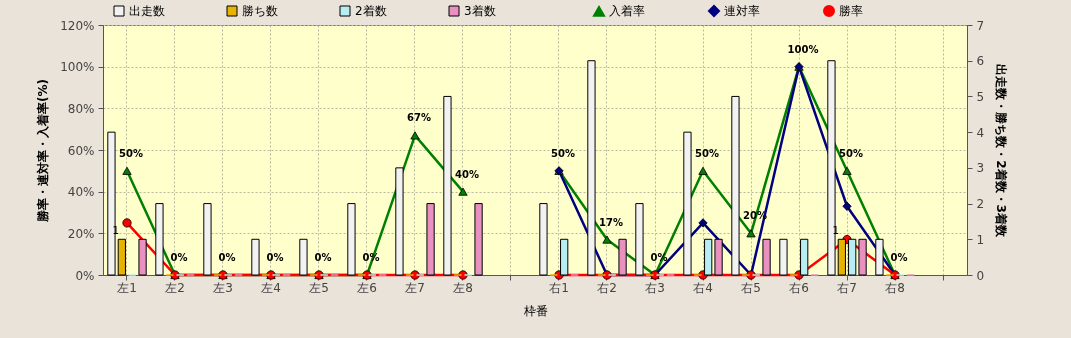  What do you see at coordinates (419, 118) in the screenshot?
I see `data-label: 67%` at bounding box center [419, 118].